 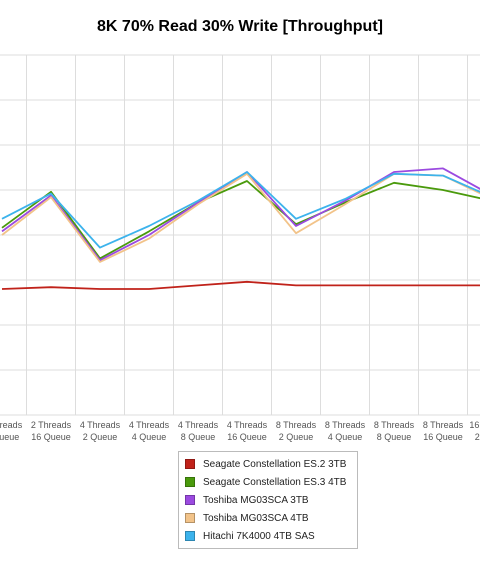 I want to click on legend-item: Seagate Constellation ES.3 4TB, so click(x=268, y=482).